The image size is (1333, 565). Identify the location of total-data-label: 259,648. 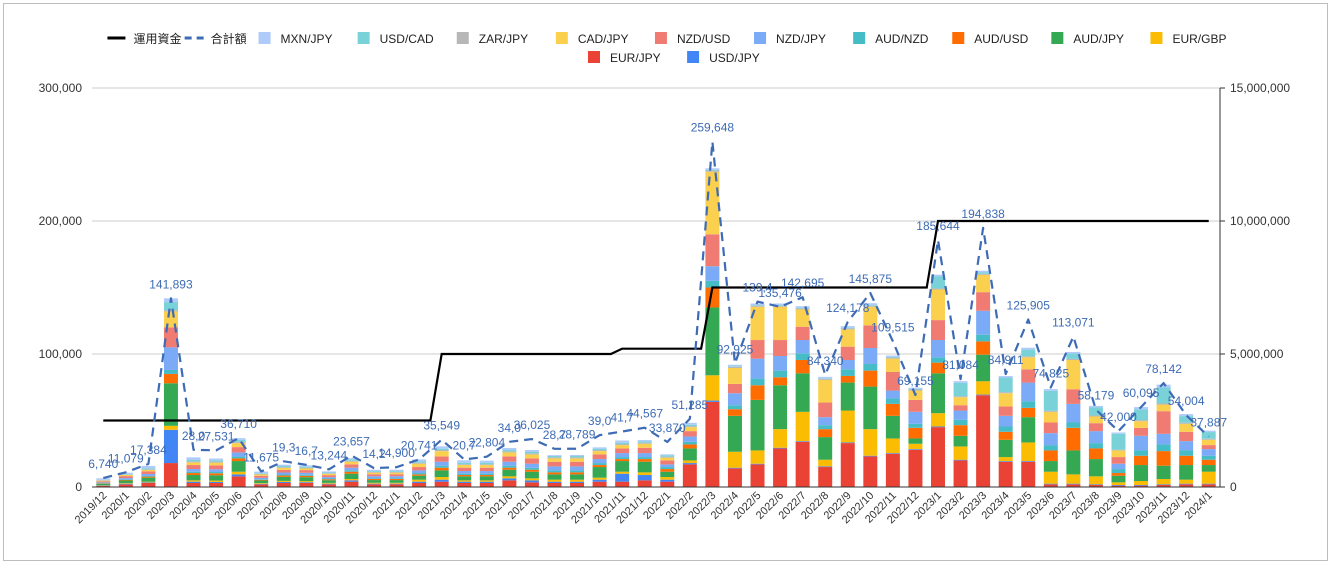
(713, 128).